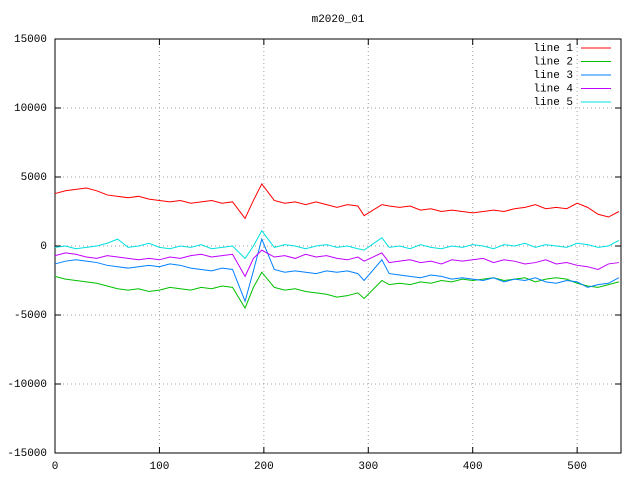 The image size is (640, 480). Describe the element at coordinates (553, 89) in the screenshot. I see `legend-label: line 4` at that location.